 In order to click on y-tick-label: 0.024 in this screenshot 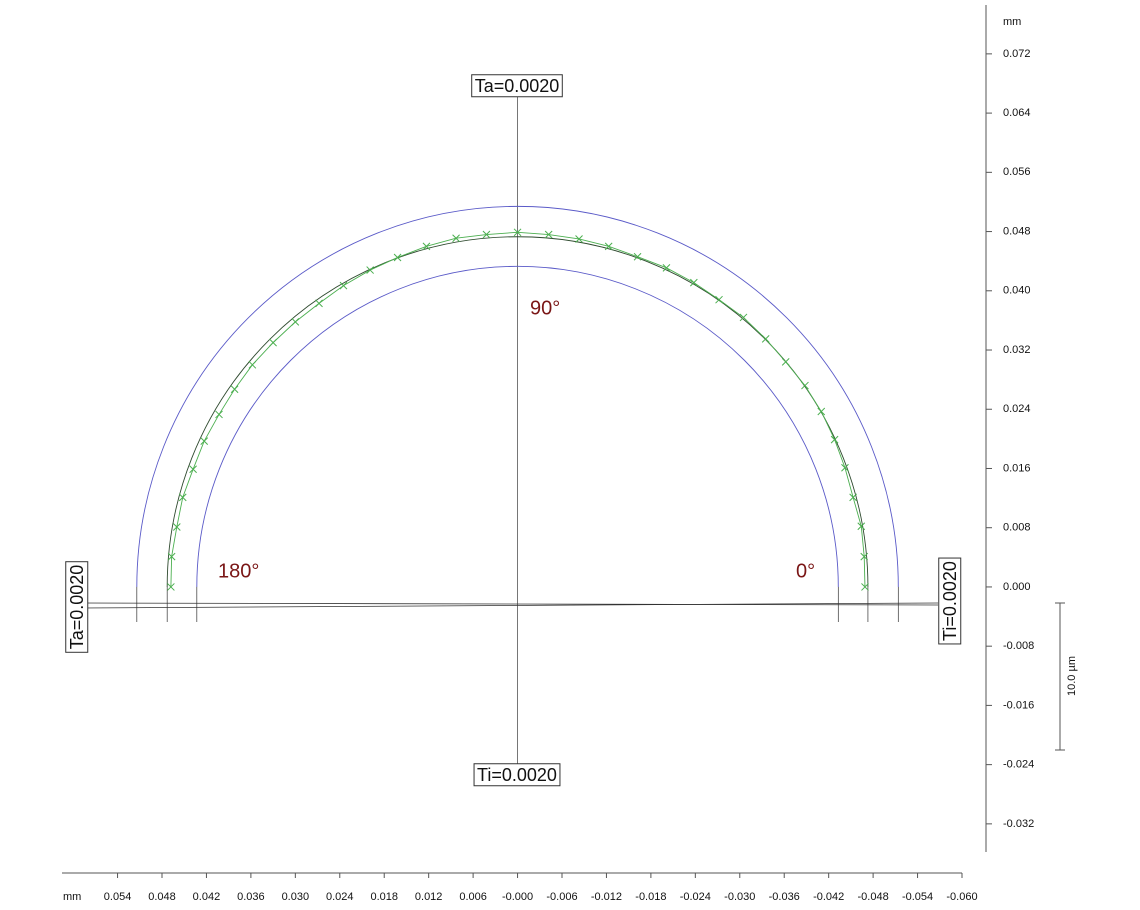, I will do `click(1017, 409)`.